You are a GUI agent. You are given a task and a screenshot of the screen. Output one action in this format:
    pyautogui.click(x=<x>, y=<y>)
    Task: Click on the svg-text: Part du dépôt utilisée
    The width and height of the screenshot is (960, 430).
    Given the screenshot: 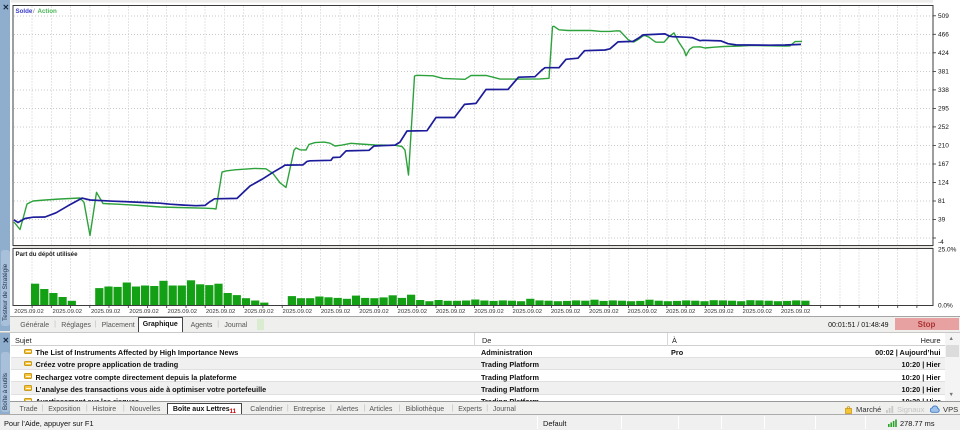 What is the action you would take?
    pyautogui.click(x=47, y=254)
    